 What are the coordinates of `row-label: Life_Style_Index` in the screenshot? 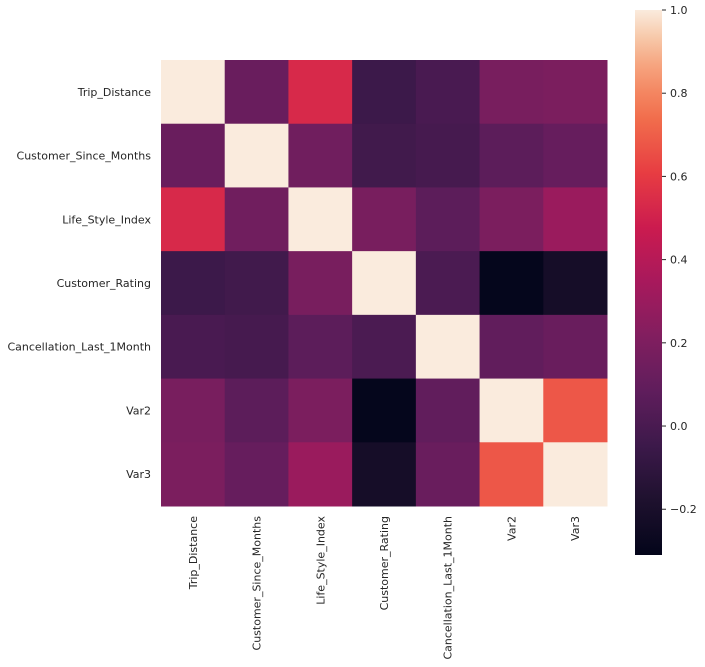 It's located at (106, 219).